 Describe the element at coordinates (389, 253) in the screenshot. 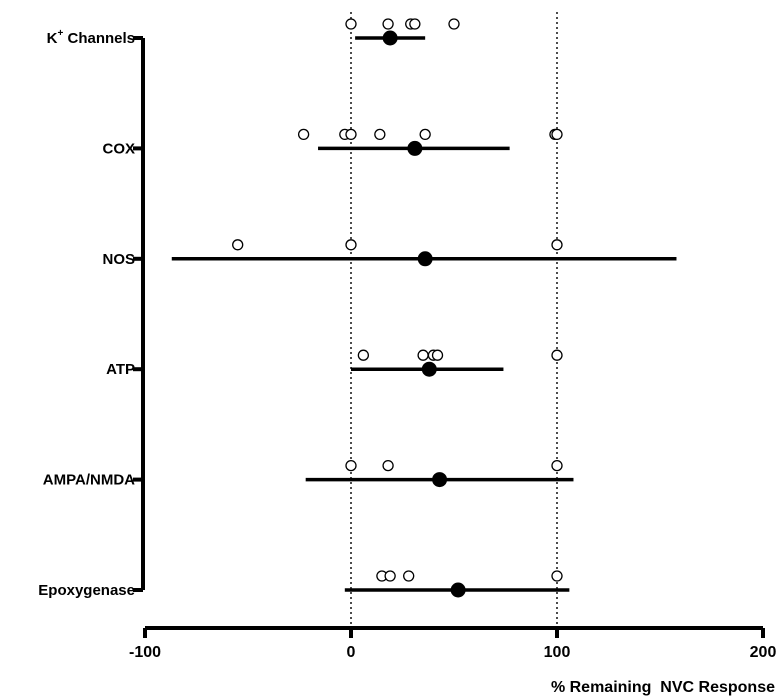

I see `category-row-2: NOS` at that location.